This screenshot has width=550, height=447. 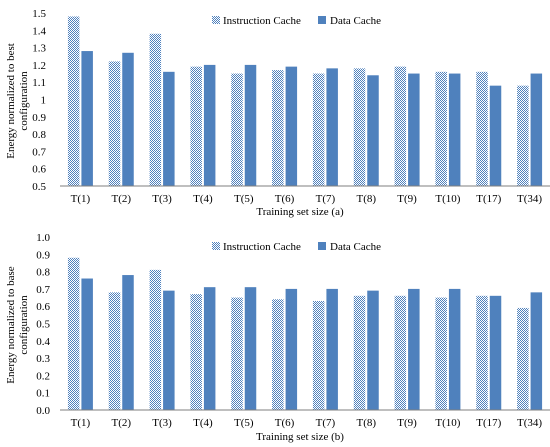 What do you see at coordinates (322, 20) in the screenshot?
I see `chart-a-legend-swatch-data` at bounding box center [322, 20].